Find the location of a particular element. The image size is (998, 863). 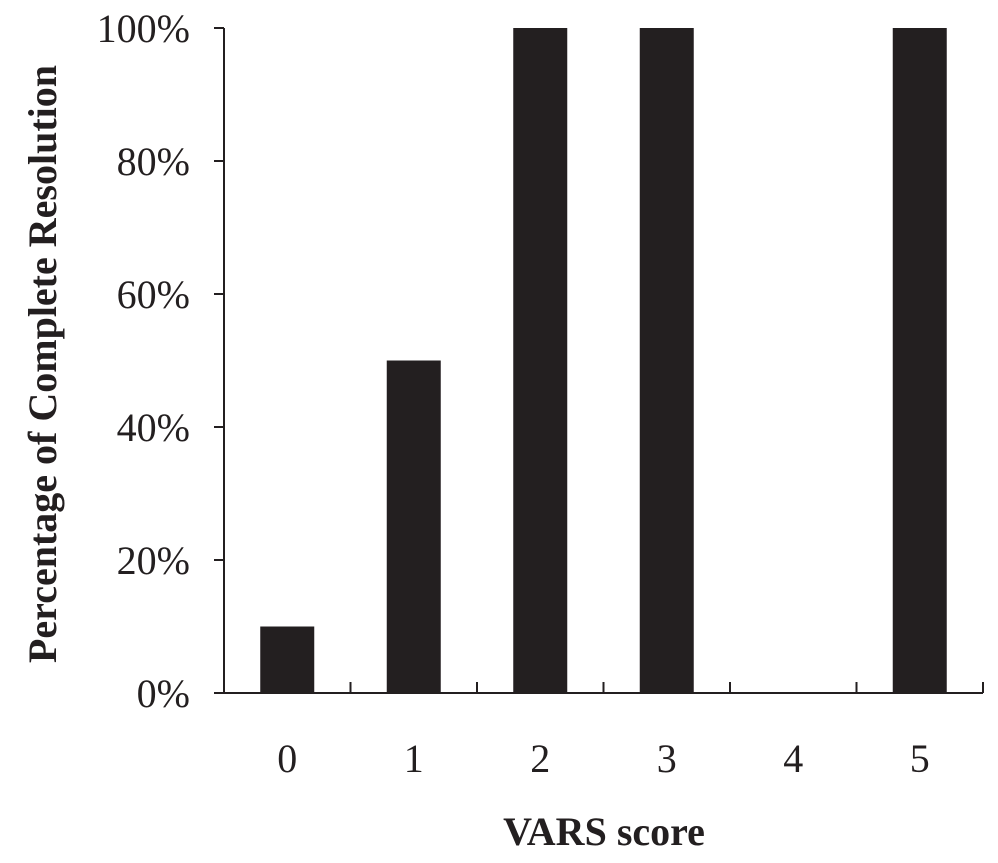

x-tick-label: 5 is located at coordinates (920, 758).